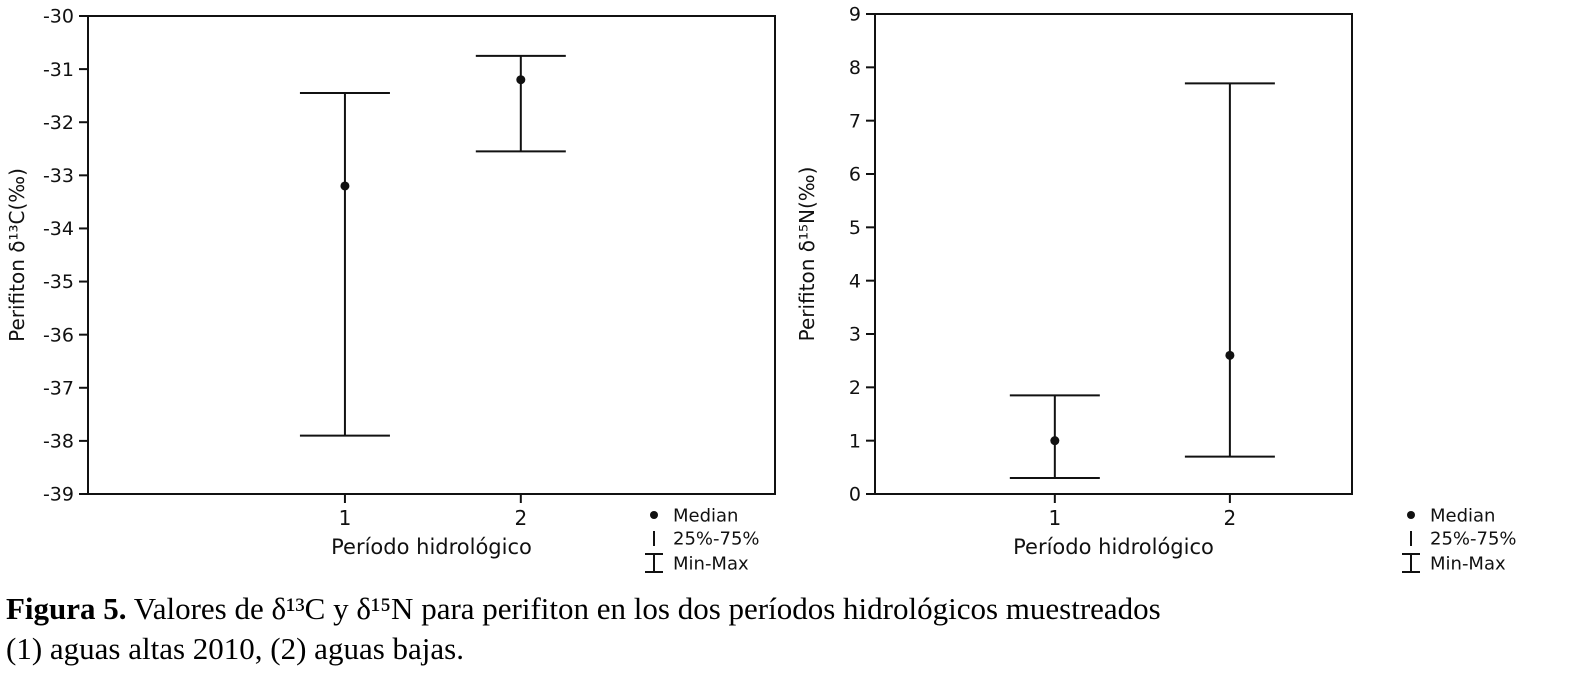 Image resolution: width=1579 pixels, height=699 pixels. What do you see at coordinates (855, 15) in the screenshot?
I see `y-tick-label: 9` at bounding box center [855, 15].